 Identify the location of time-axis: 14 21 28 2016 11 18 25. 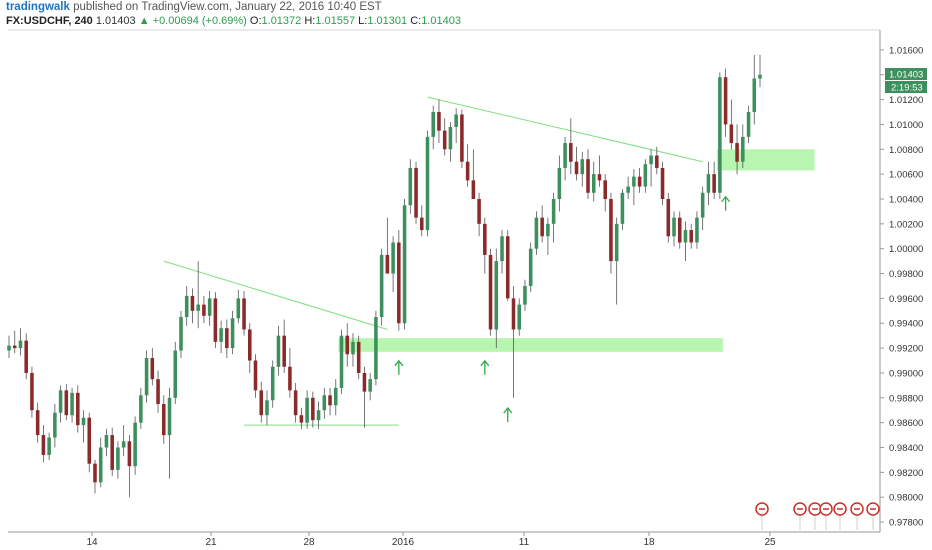
(431, 540).